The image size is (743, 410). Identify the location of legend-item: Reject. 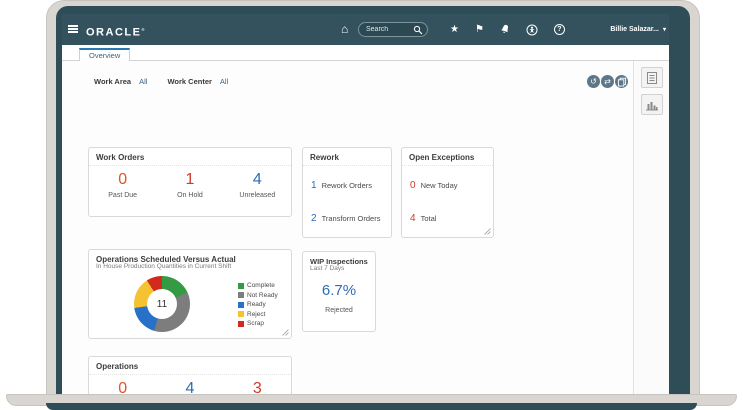
(258, 314).